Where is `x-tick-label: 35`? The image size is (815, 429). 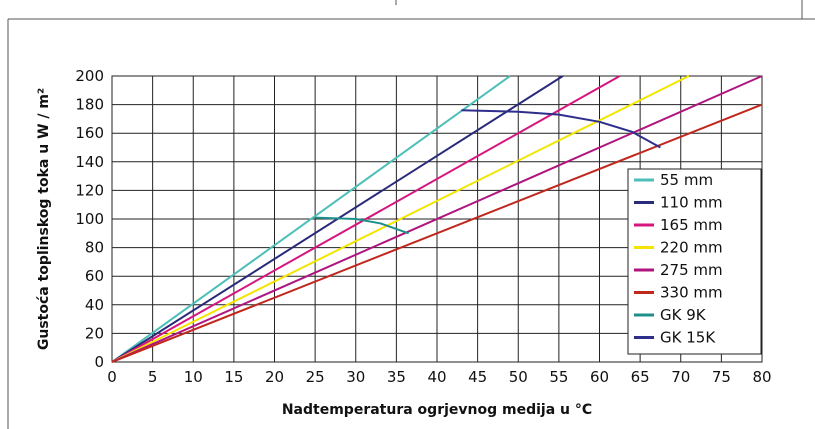
x-tick-label: 35 is located at coordinates (396, 377).